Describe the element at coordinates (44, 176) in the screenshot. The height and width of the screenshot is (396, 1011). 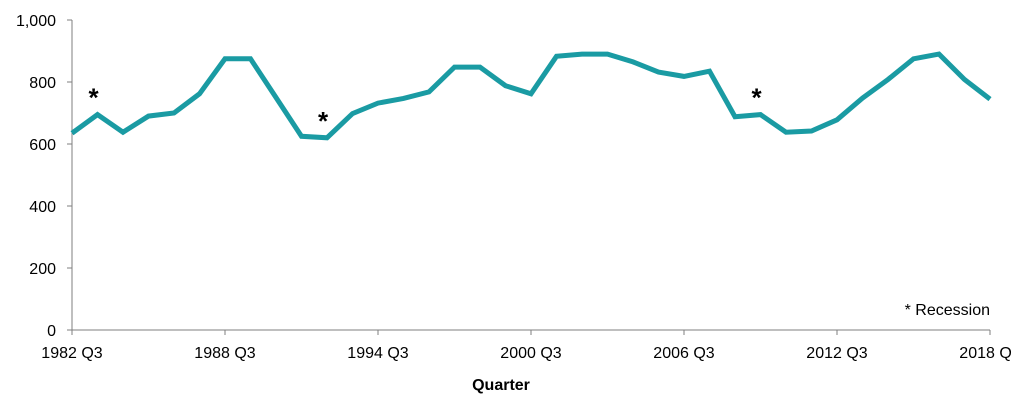
I see `y-axis-ticks: 0 200 400 600 800 1,000` at that location.